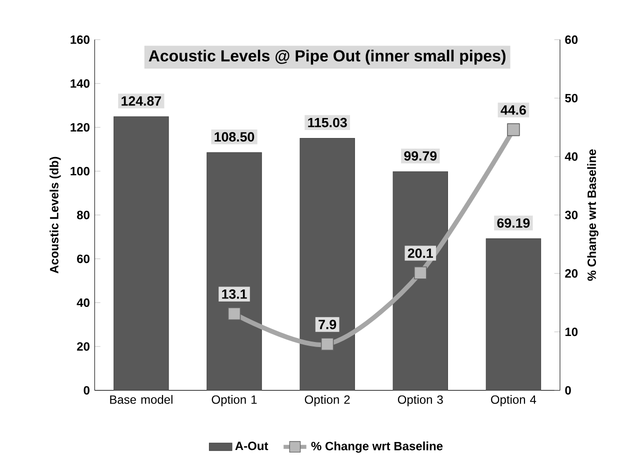  Describe the element at coordinates (421, 253) in the screenshot. I see `data-label: 20.1` at that location.